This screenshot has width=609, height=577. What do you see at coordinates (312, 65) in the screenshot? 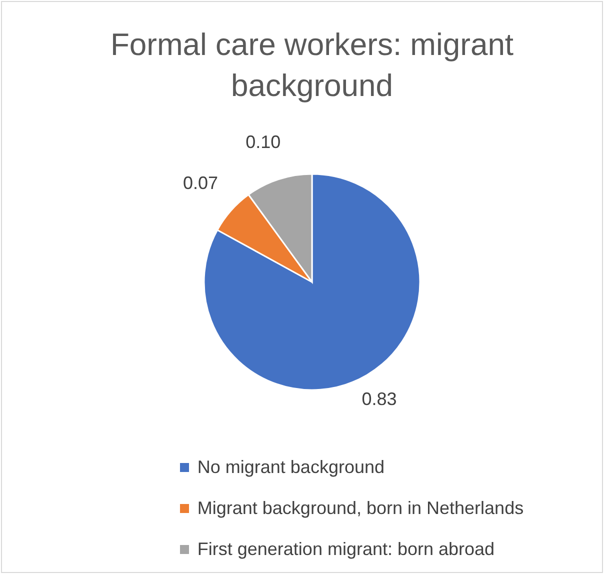
I see `chart-title: Formal care workers: migrant background` at bounding box center [312, 65].